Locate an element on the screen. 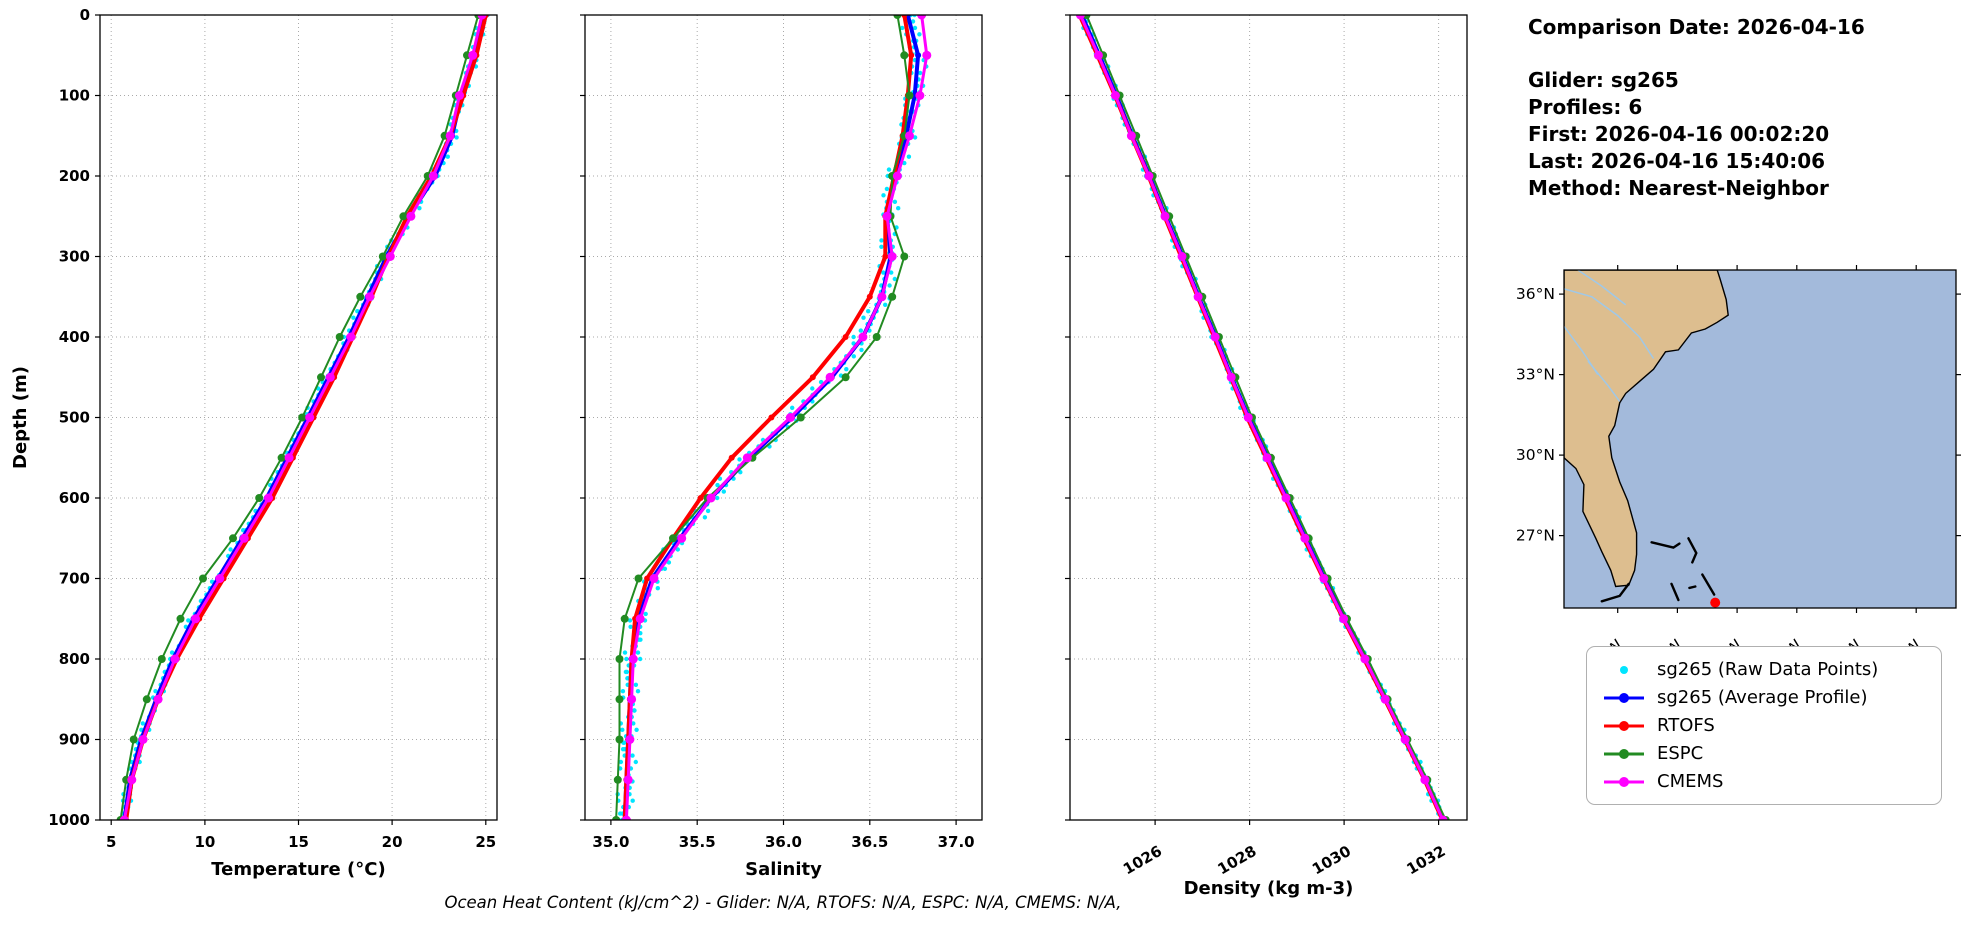 The image size is (1976, 934). legend-label: RTOFS is located at coordinates (1686, 725).